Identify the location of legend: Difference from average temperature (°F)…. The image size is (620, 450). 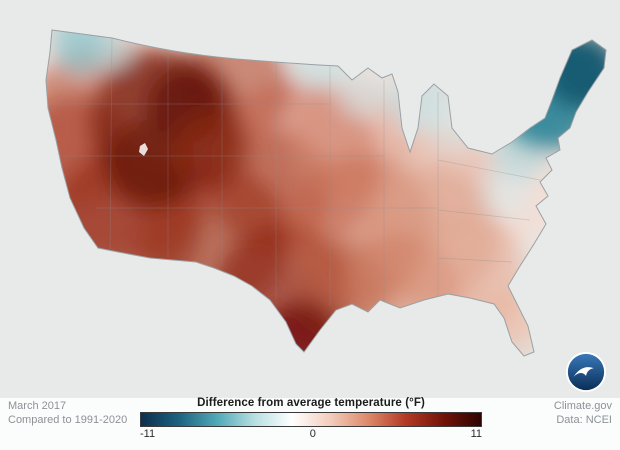
(311, 418).